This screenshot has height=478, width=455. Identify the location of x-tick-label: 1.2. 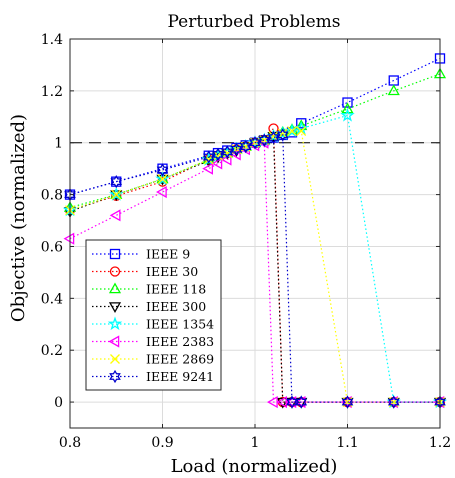
(440, 443).